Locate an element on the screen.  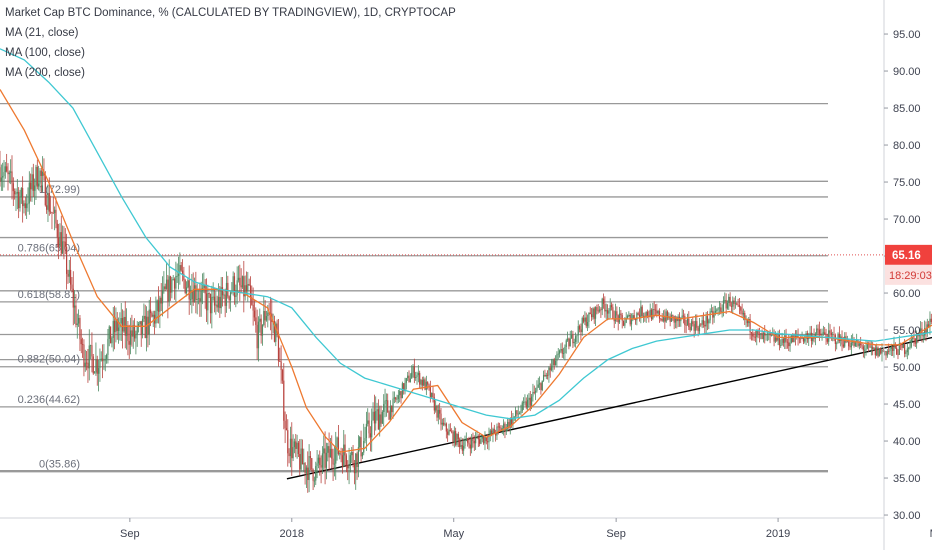
y-tick-label: 40.00 is located at coordinates (907, 442).